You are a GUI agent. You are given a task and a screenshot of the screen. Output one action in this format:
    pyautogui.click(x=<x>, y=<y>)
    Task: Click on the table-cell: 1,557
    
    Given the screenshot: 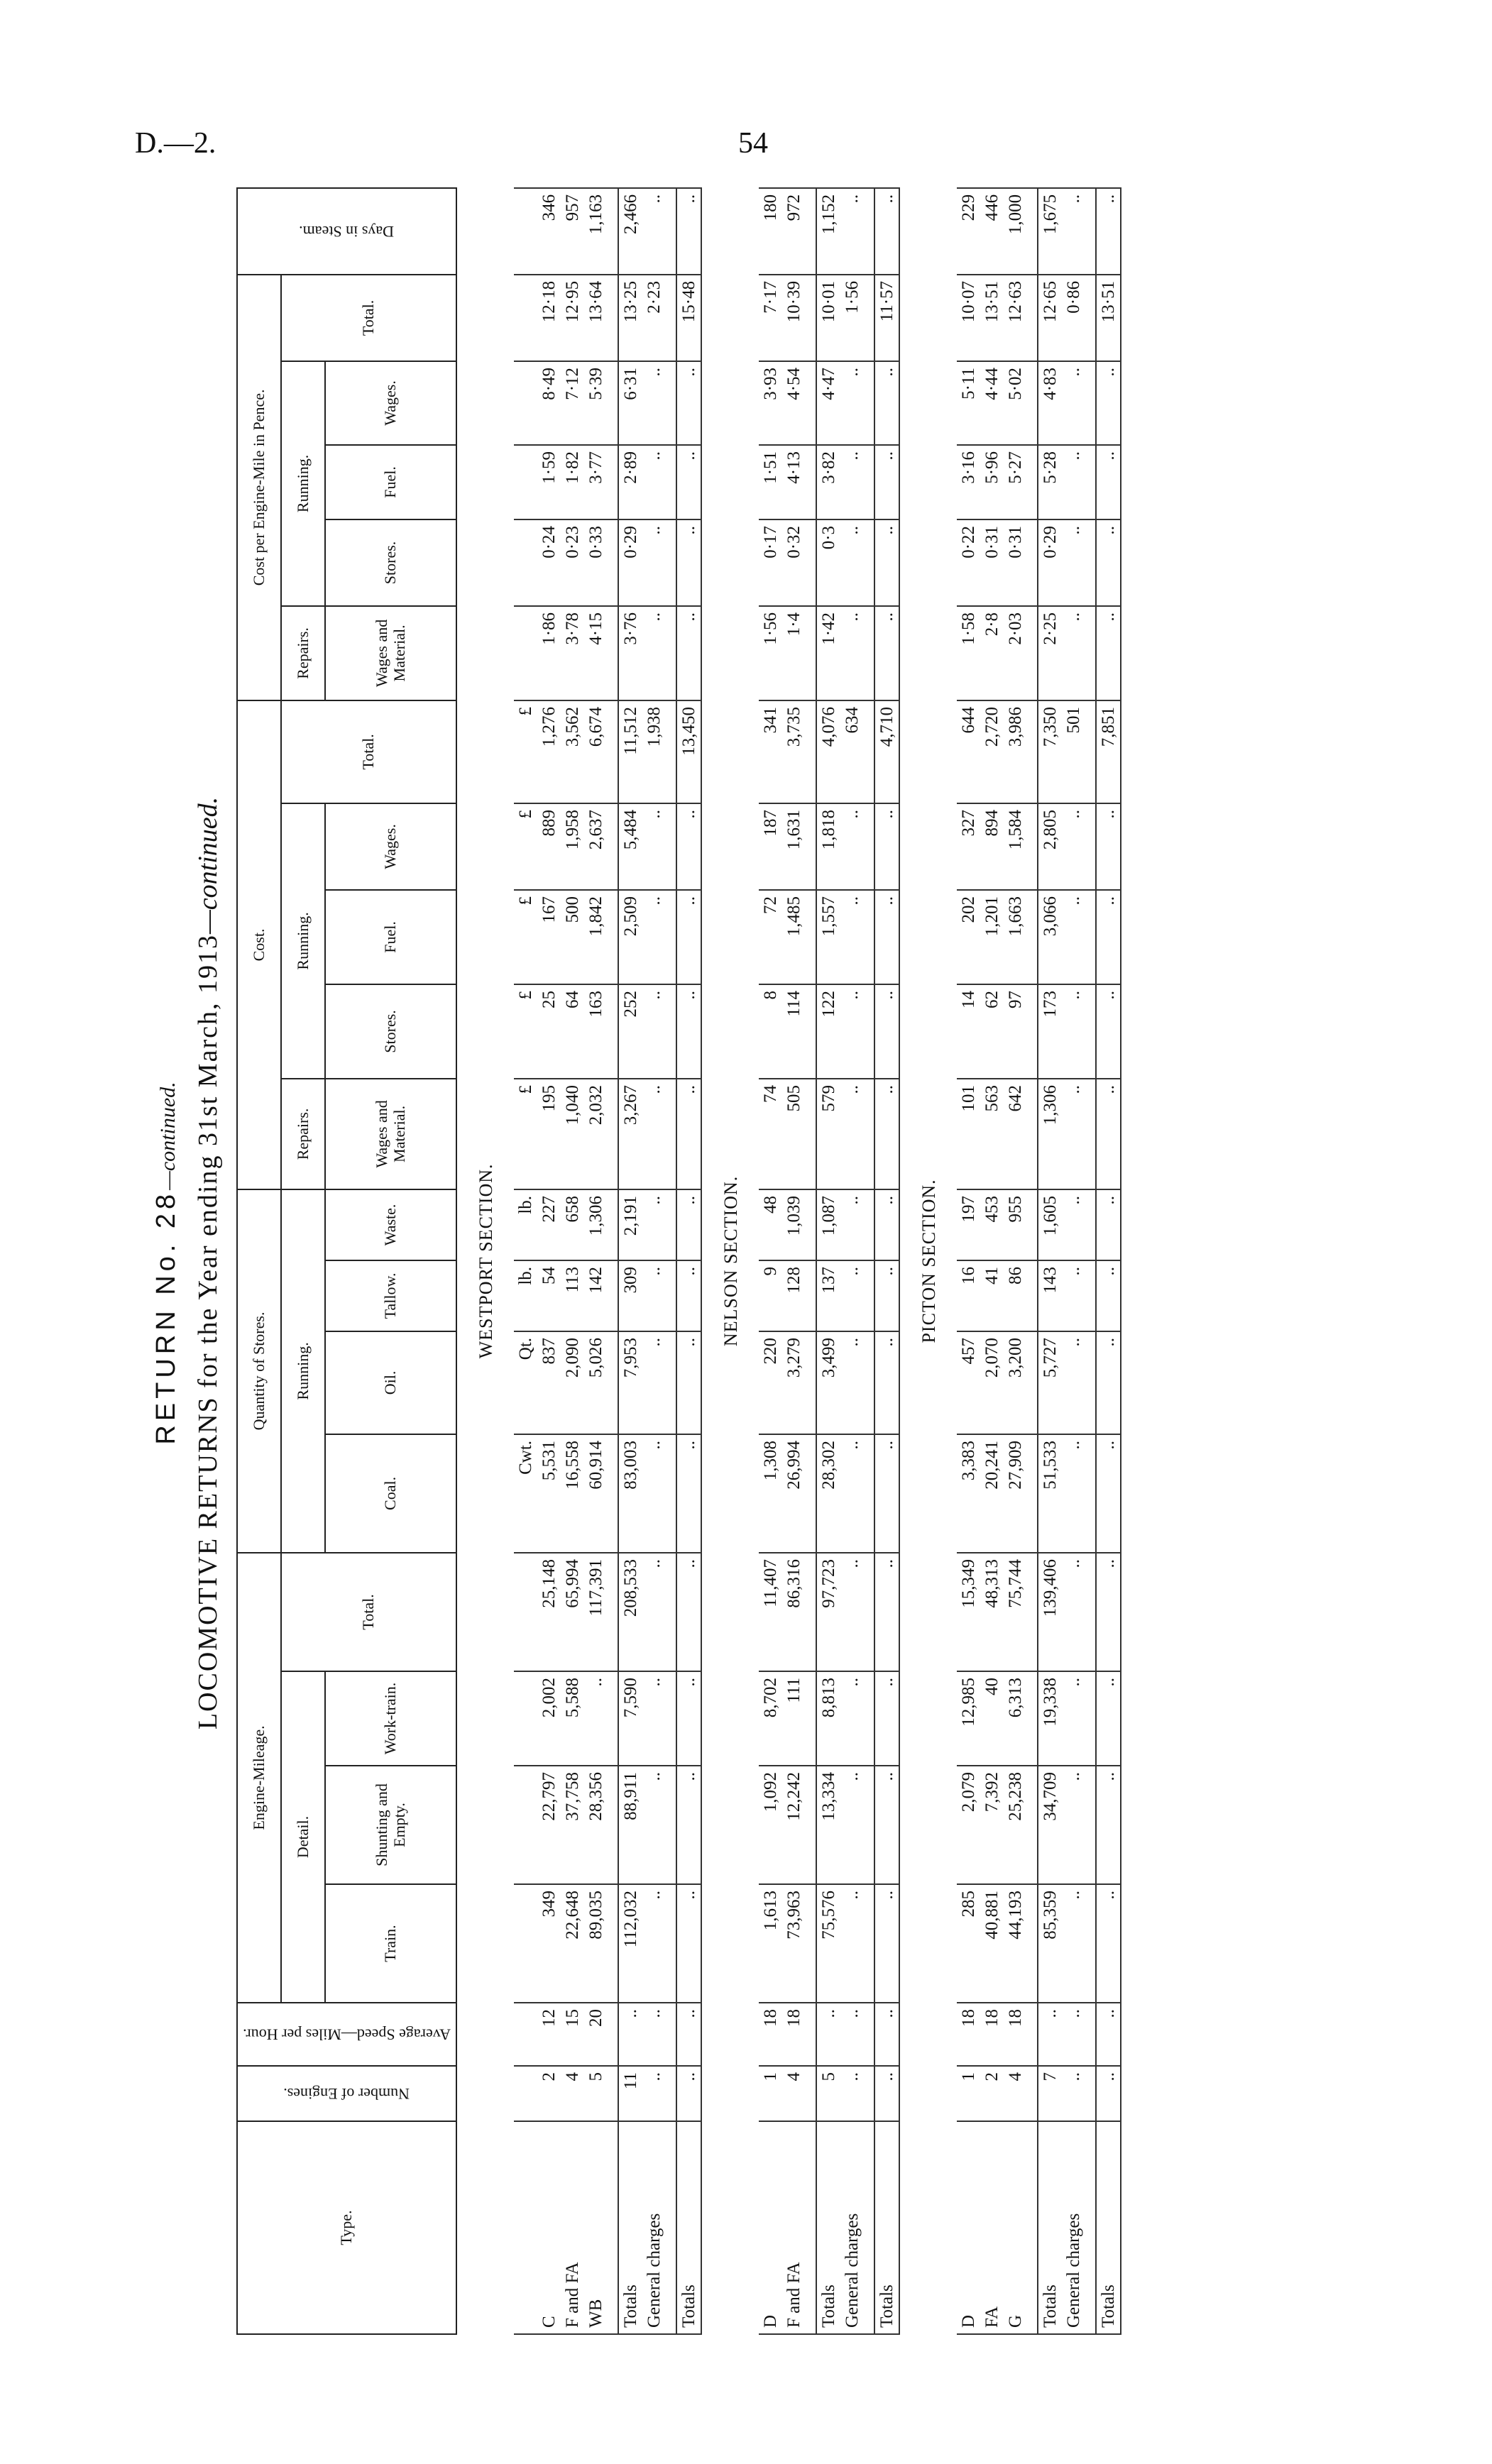 What is the action you would take?
    pyautogui.click(x=828, y=937)
    